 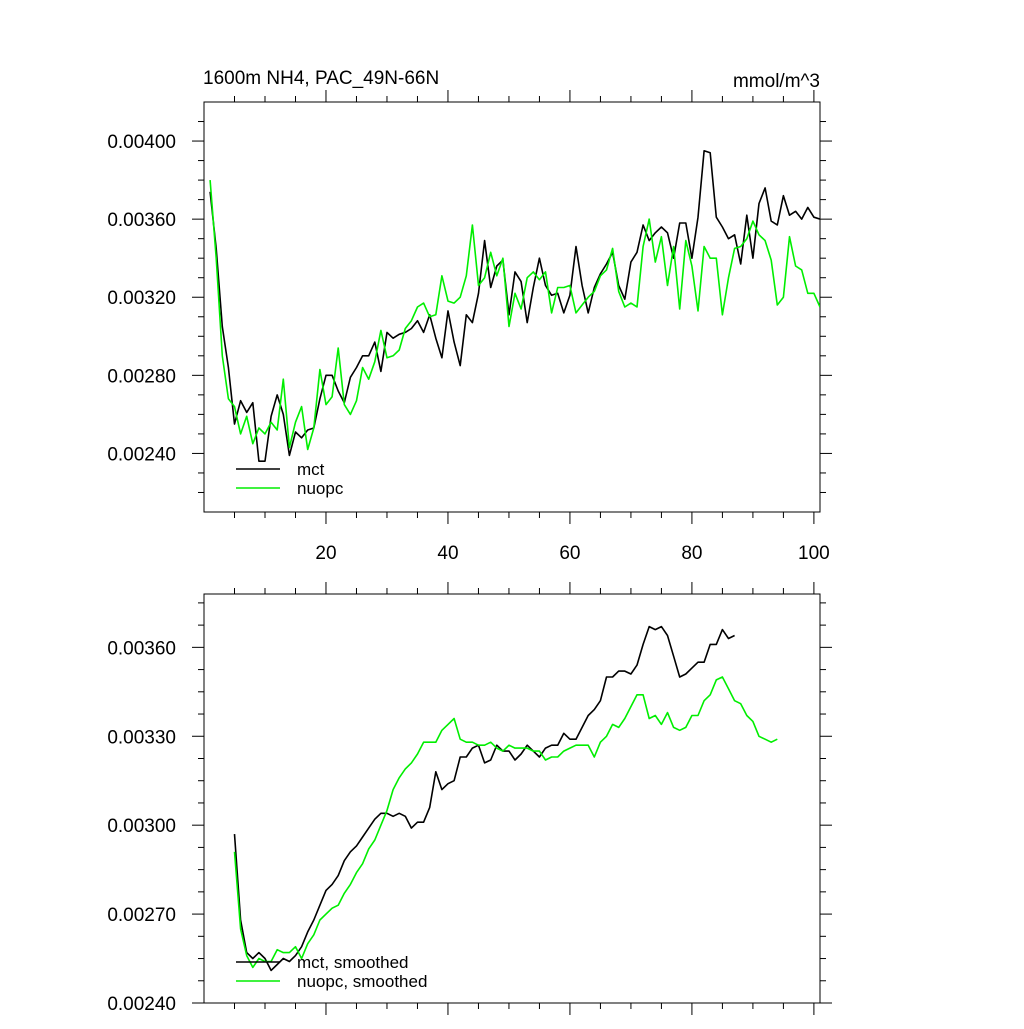 What do you see at coordinates (141, 298) in the screenshot?
I see `chart-1-y-tick-label: 0.00320` at bounding box center [141, 298].